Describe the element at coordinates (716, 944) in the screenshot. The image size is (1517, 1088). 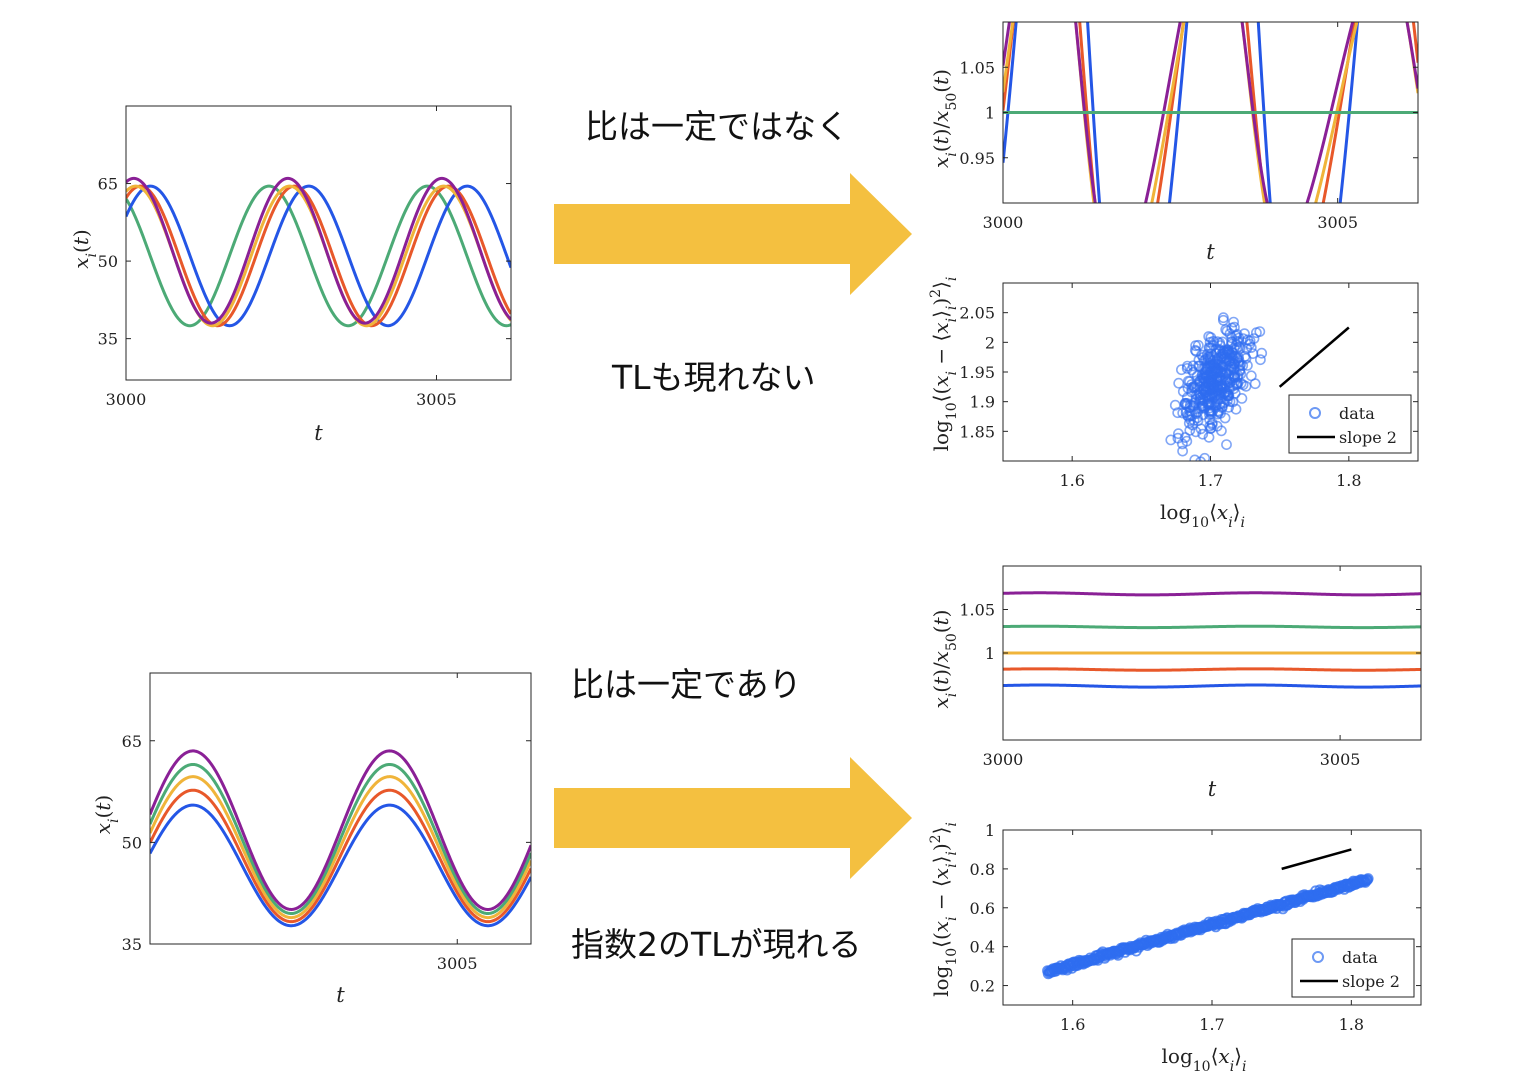
I see `bottom-annotation-line2: 指数2のTLが現れる` at that location.